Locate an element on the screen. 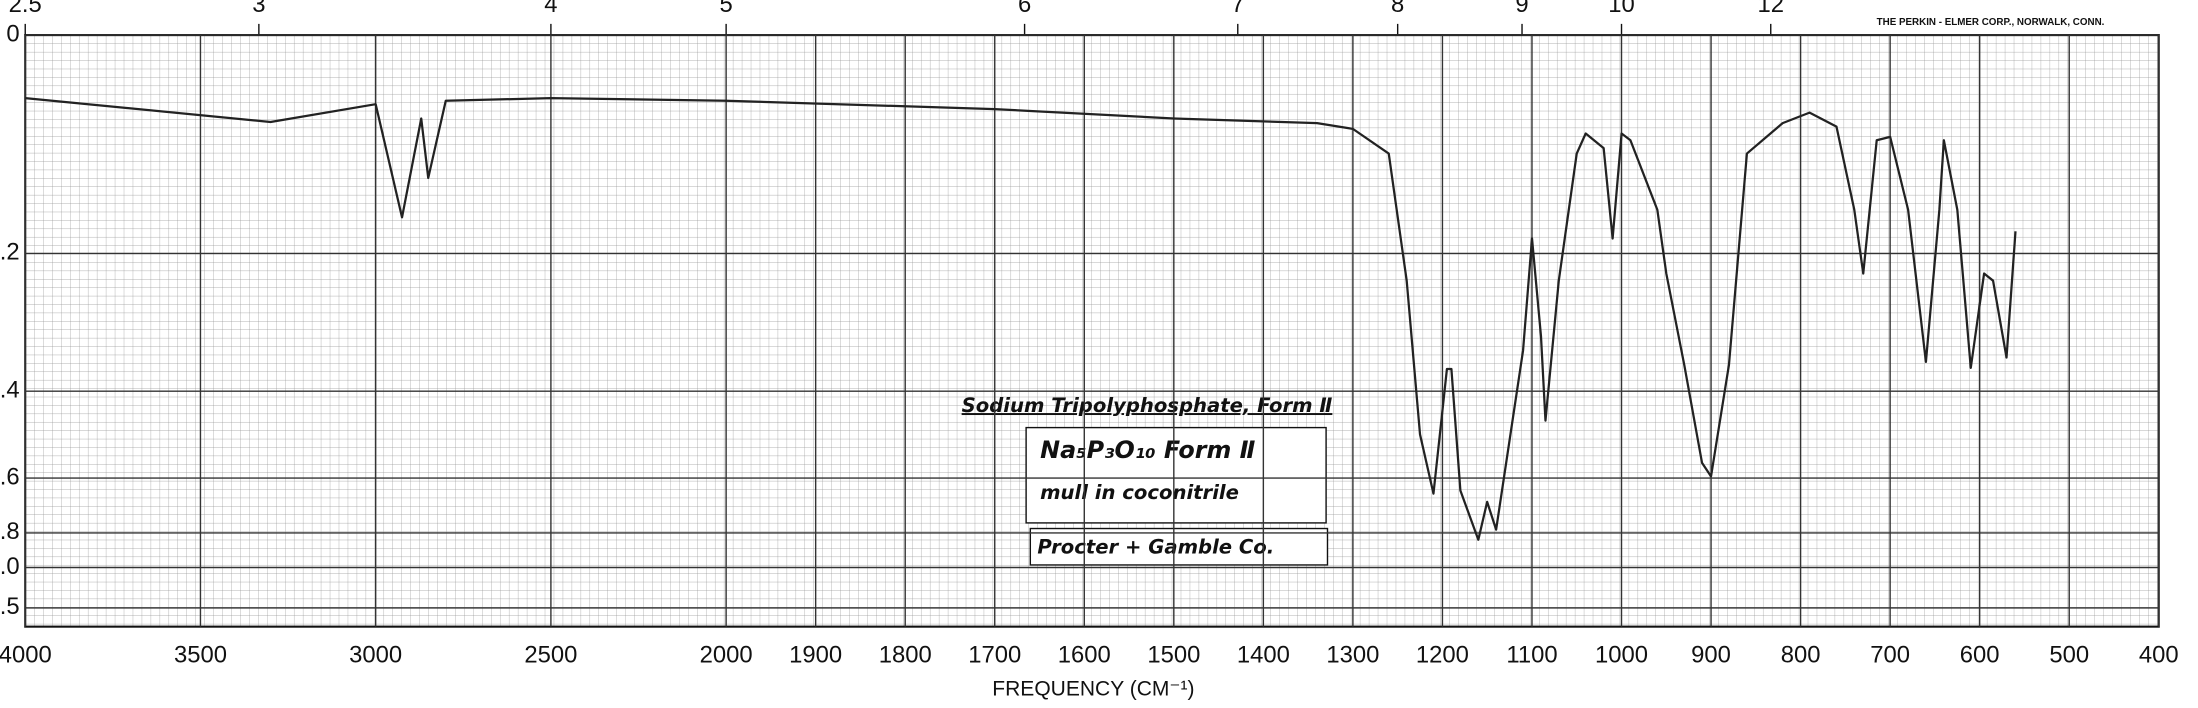 This screenshot has width=2198, height=708. x-tick-label: 700 is located at coordinates (1890, 654).